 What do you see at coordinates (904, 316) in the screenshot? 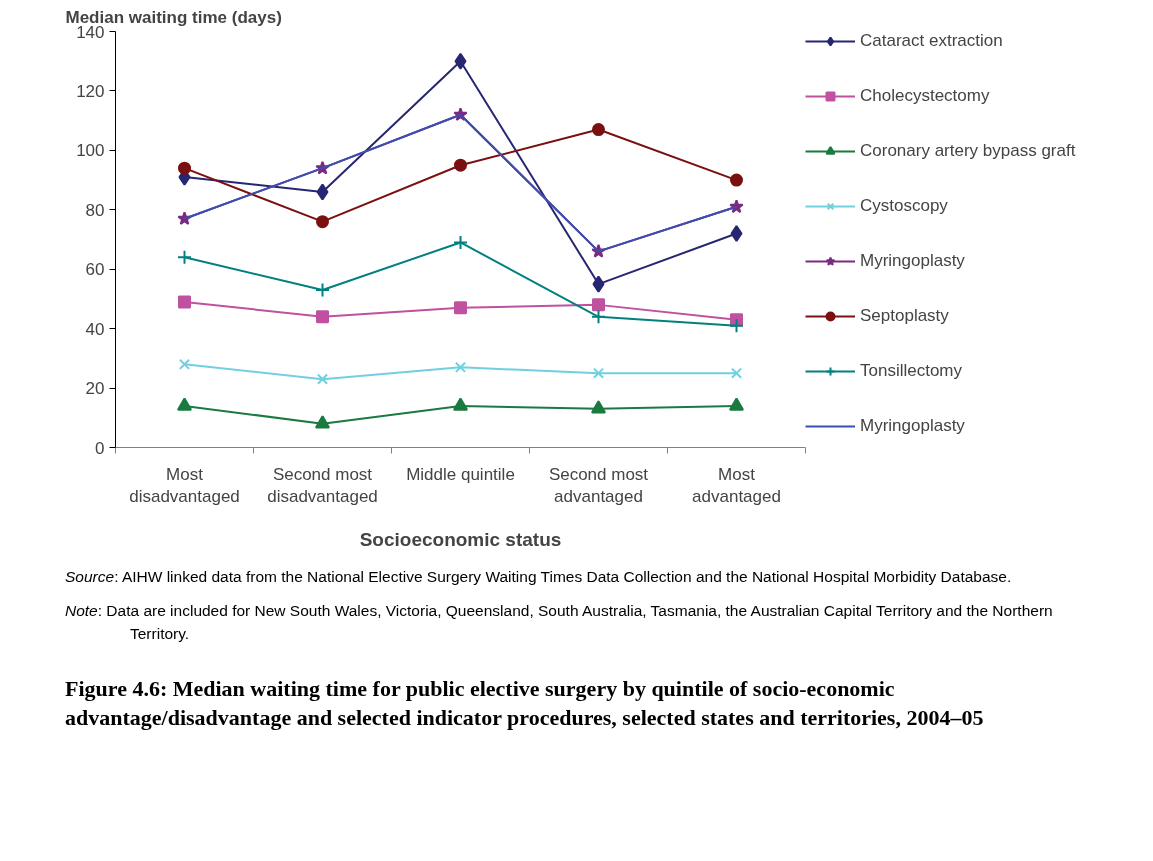
I see `legend-label: Septoplasty` at bounding box center [904, 316].